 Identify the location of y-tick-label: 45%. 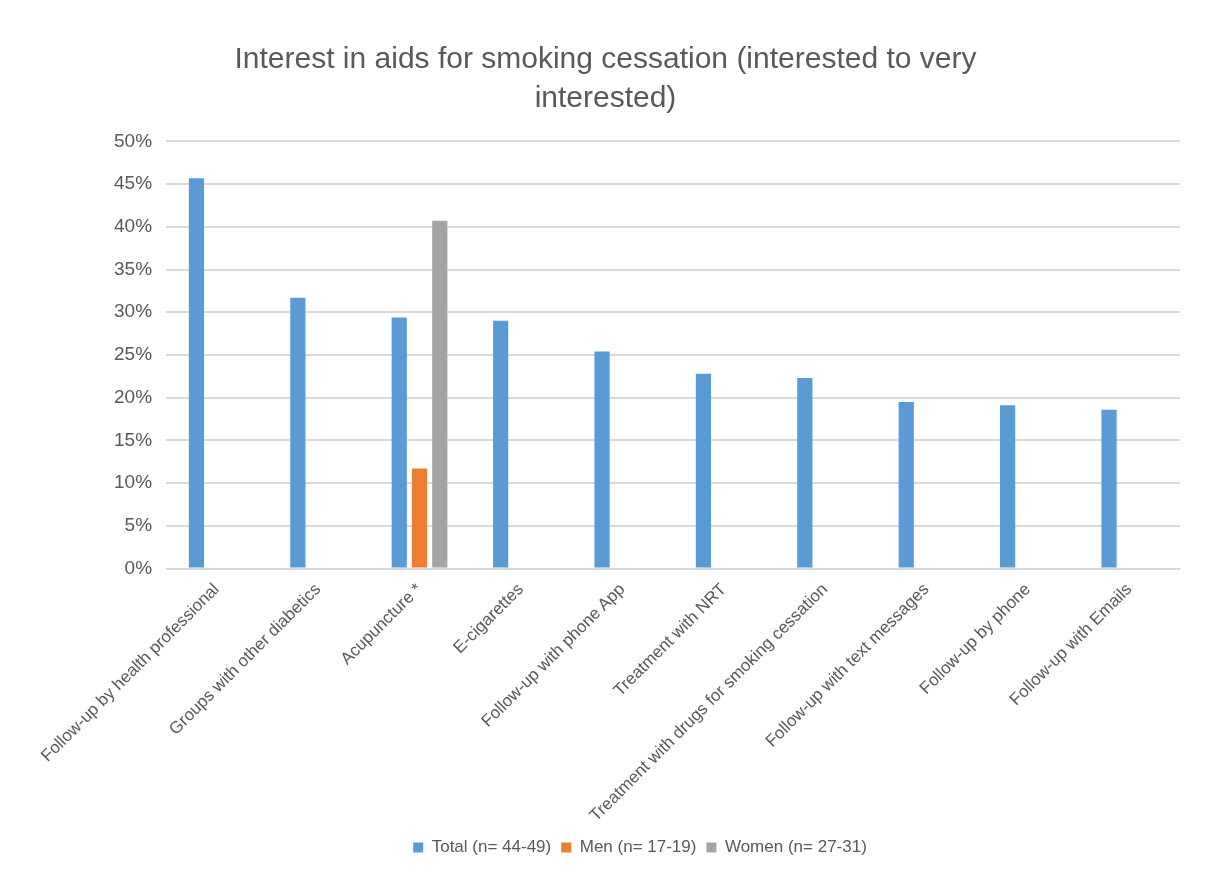
(133, 183).